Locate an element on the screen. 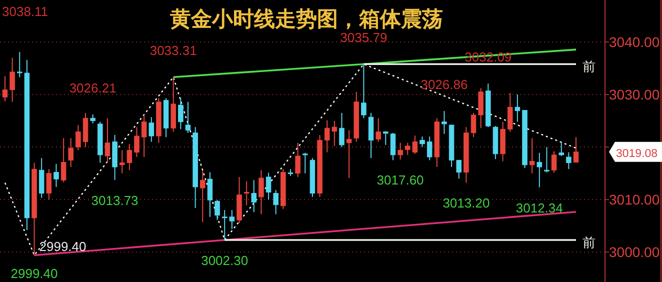 The image size is (662, 282). annotation: 3026.86 is located at coordinates (444, 84).